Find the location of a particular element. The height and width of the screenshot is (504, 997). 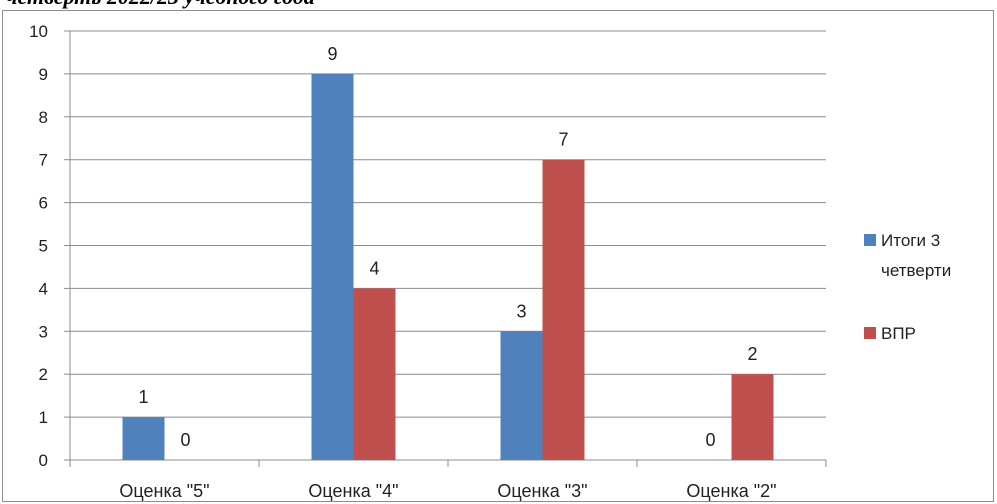

y-tick-label: 0 is located at coordinates (43, 460).